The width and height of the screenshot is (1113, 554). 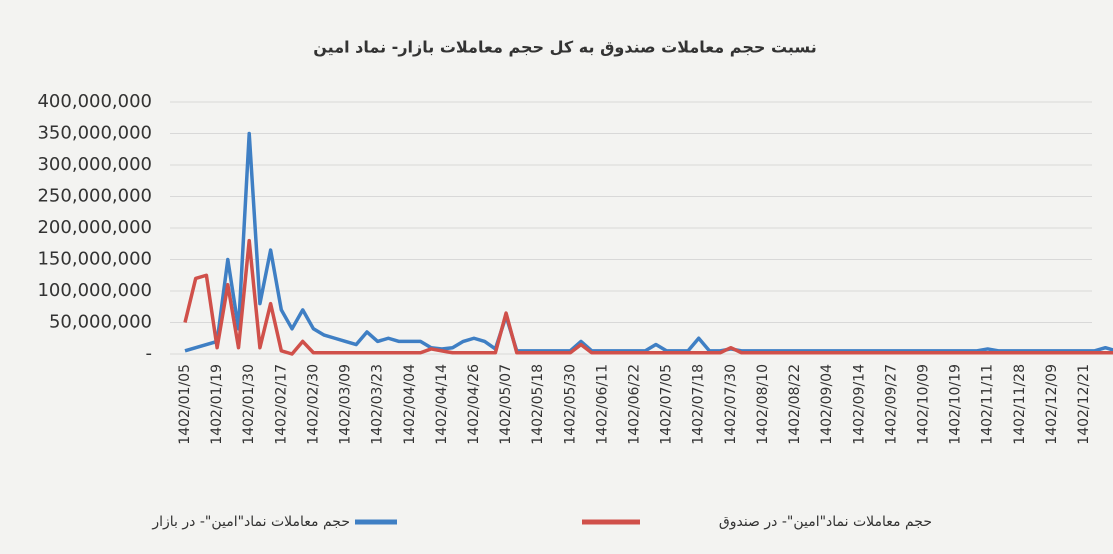 What do you see at coordinates (94, 290) in the screenshot?
I see `y-tick-label: 100,000,000` at bounding box center [94, 290].